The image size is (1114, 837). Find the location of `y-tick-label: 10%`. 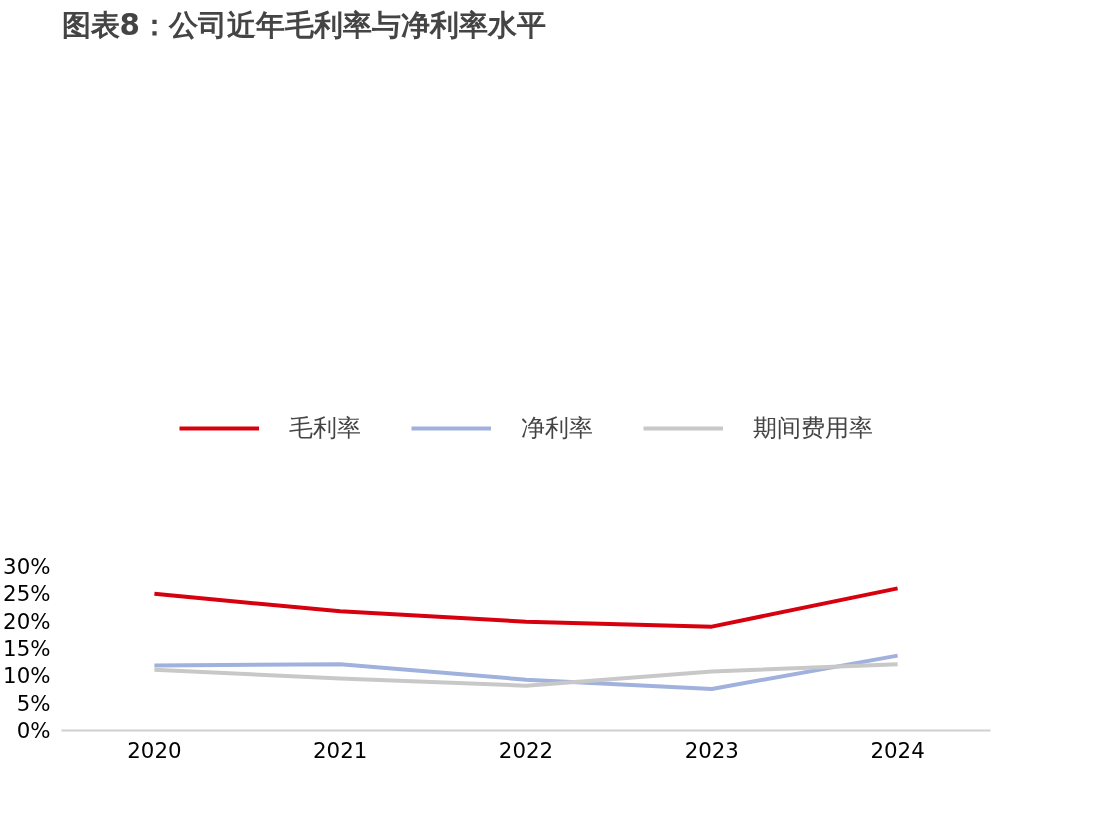

y-tick-label: 10% is located at coordinates (27, 676).